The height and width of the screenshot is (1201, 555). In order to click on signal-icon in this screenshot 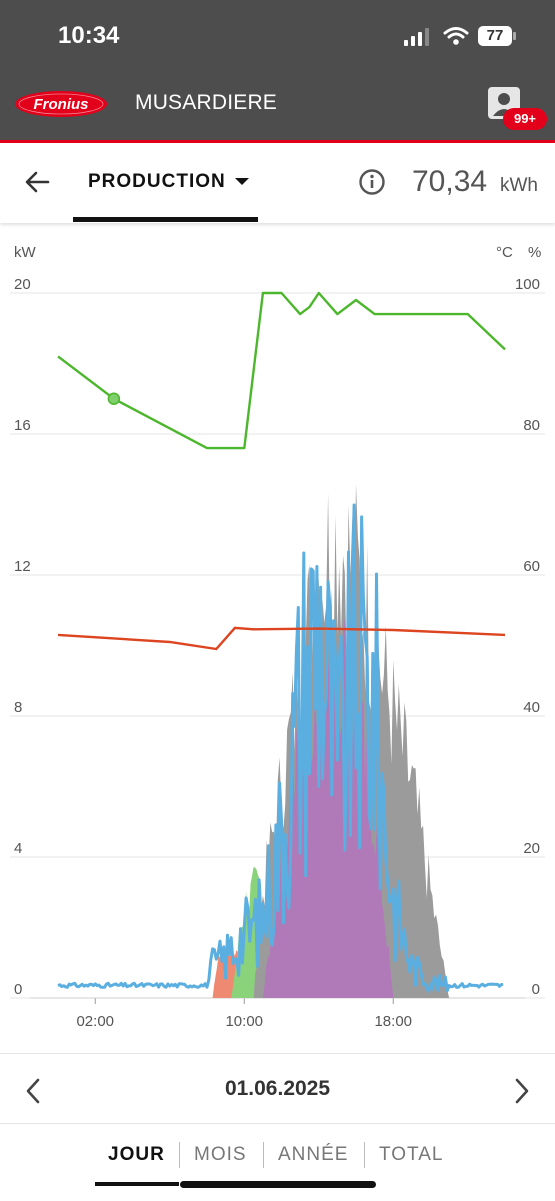, I will do `click(416, 37)`.